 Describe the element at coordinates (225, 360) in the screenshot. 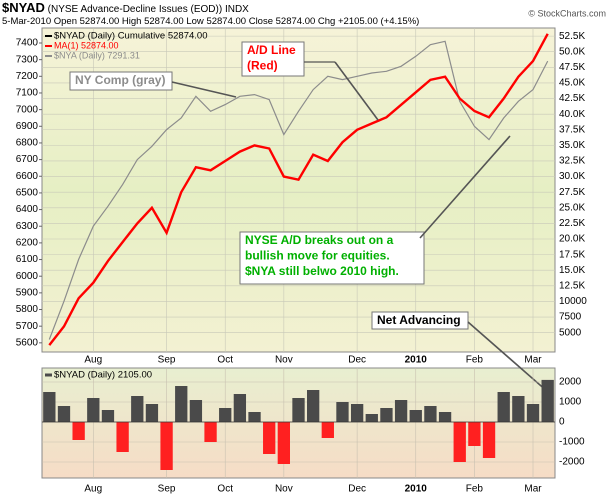

I see `x-tick-label: Oct` at that location.